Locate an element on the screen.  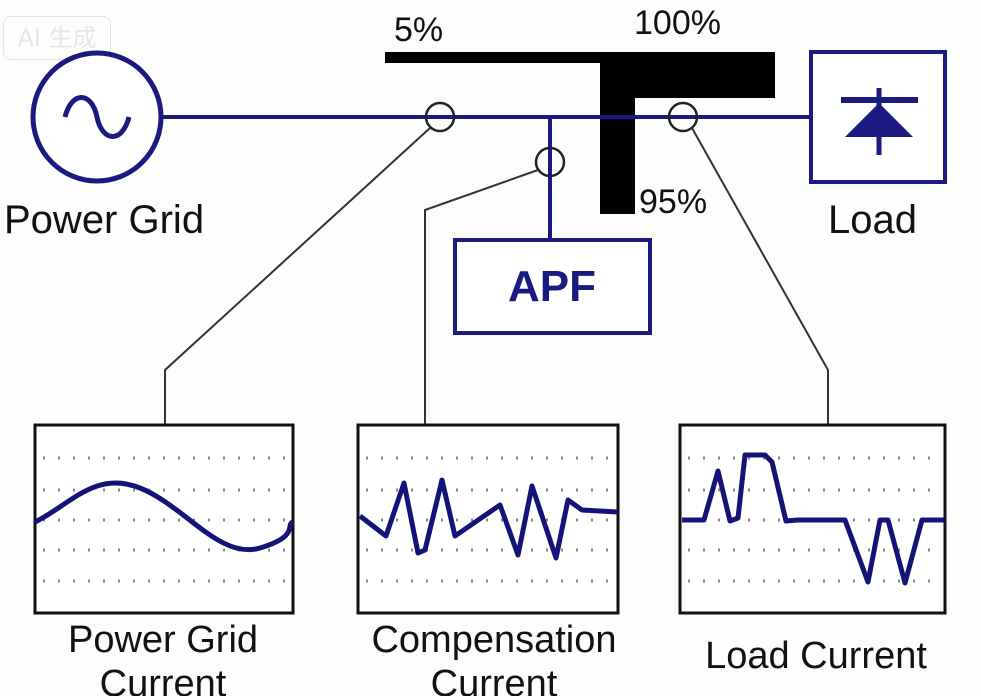
apf-label: APF is located at coordinates (552, 286).